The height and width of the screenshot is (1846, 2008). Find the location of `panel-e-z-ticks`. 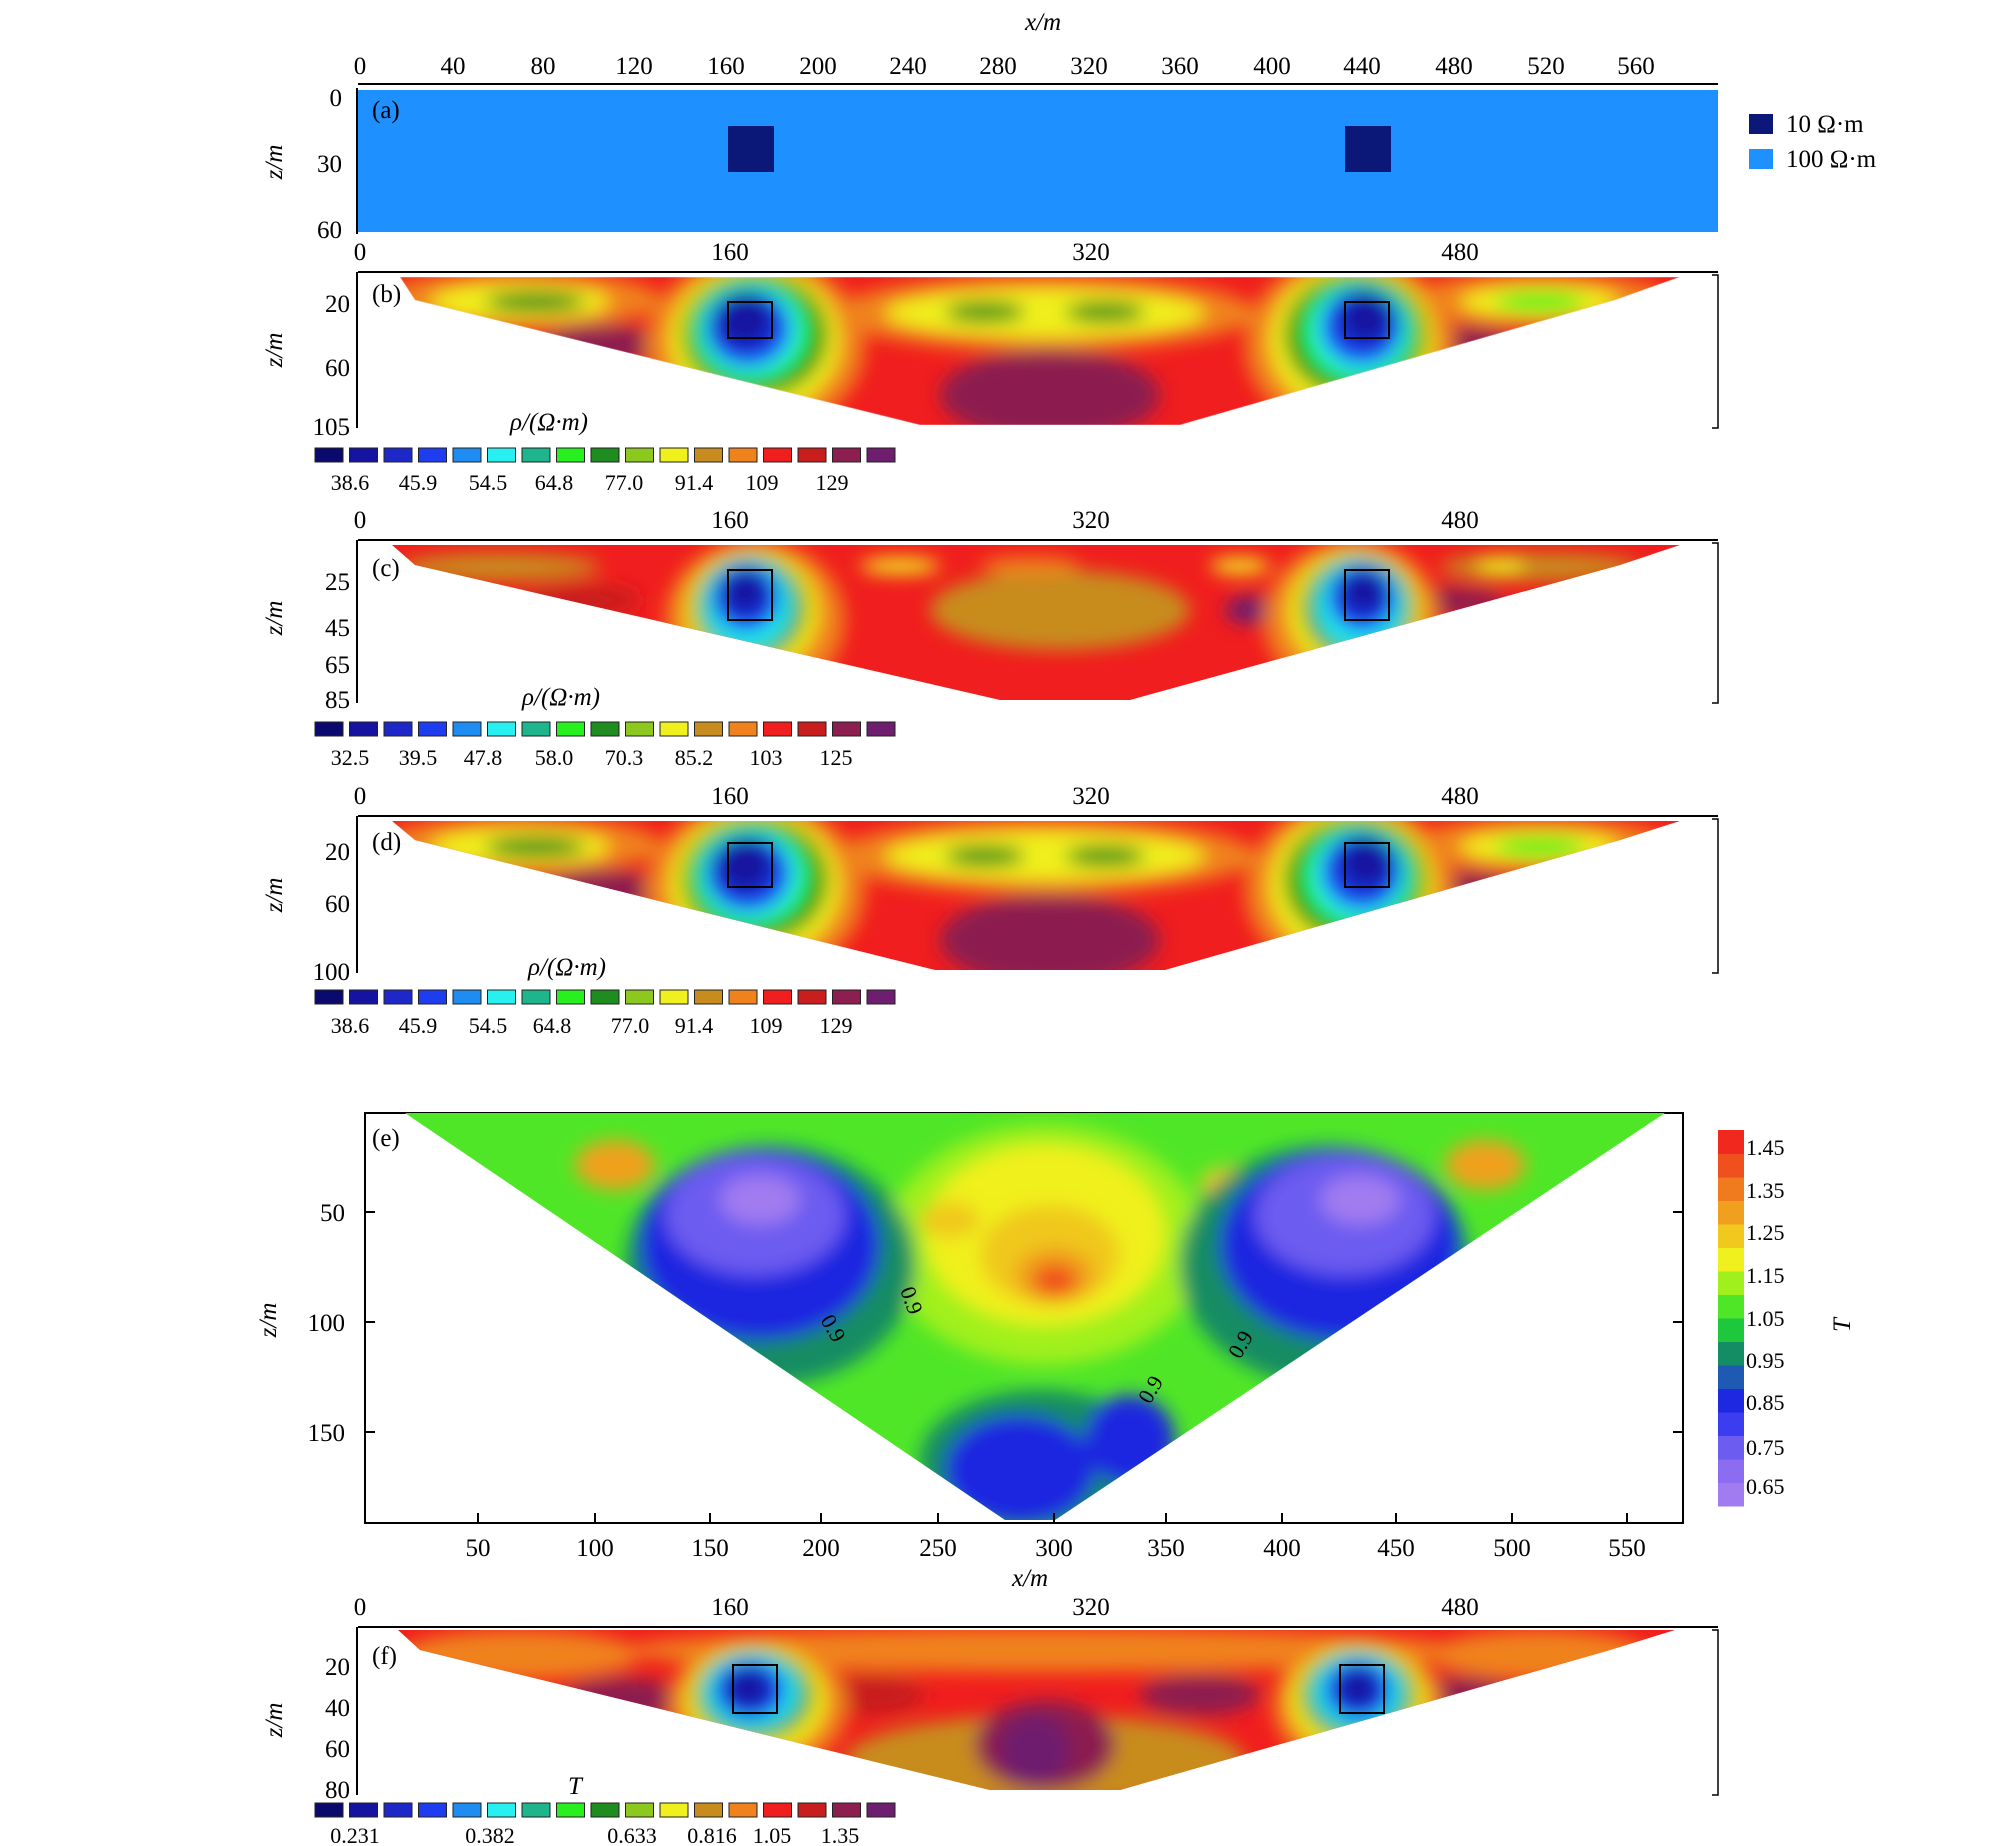

panel-e-z-ticks is located at coordinates (1024, 1322).